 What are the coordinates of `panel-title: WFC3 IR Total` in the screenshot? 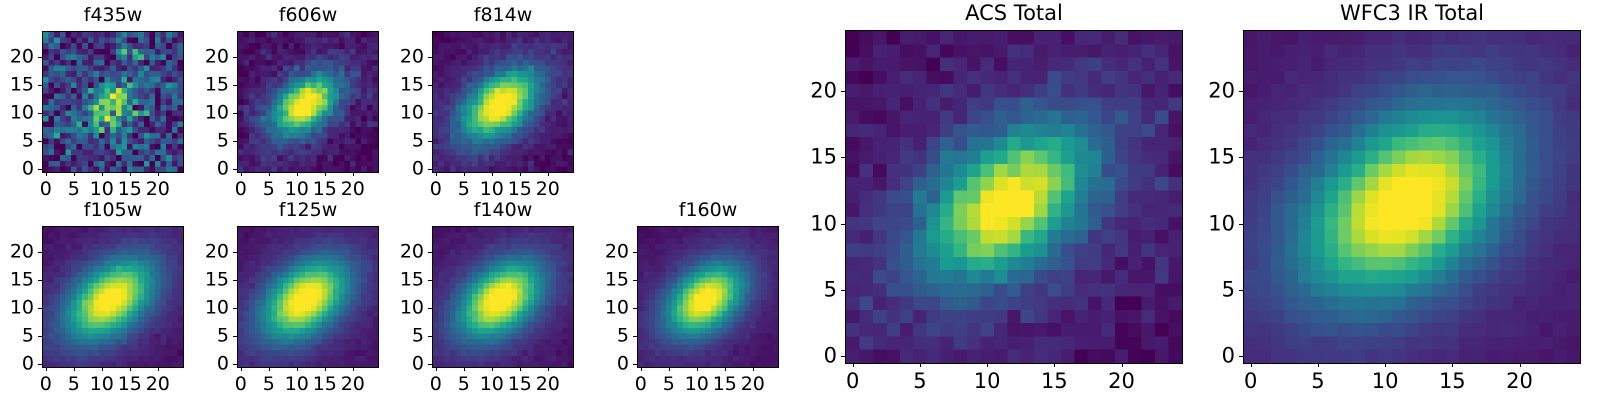 It's located at (1412, 13).